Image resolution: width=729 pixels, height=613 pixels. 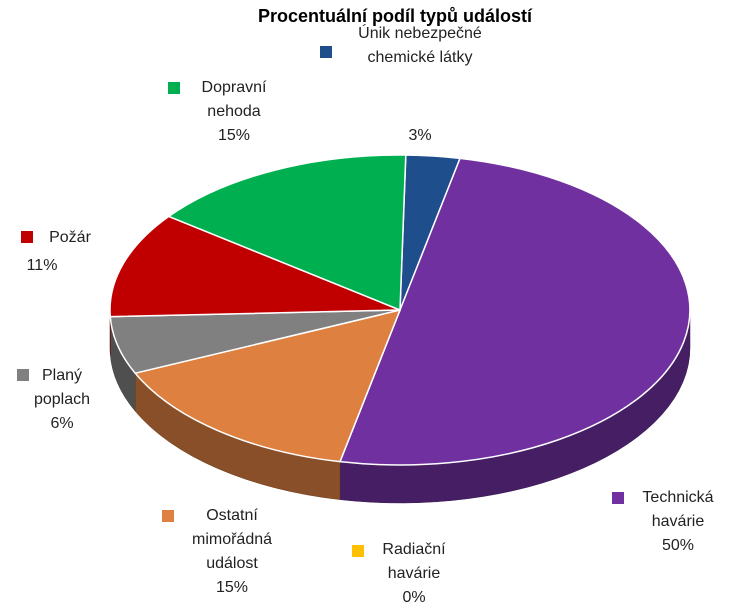 I want to click on value-label: 0%, so click(x=414, y=597).